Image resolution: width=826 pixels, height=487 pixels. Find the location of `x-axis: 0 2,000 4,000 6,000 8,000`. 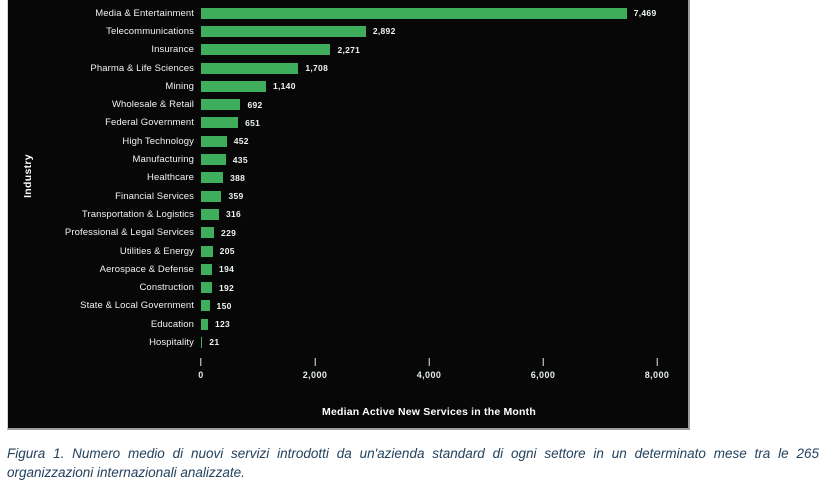

x-axis: 0 2,000 4,000 6,000 8,000 is located at coordinates (433, 373).